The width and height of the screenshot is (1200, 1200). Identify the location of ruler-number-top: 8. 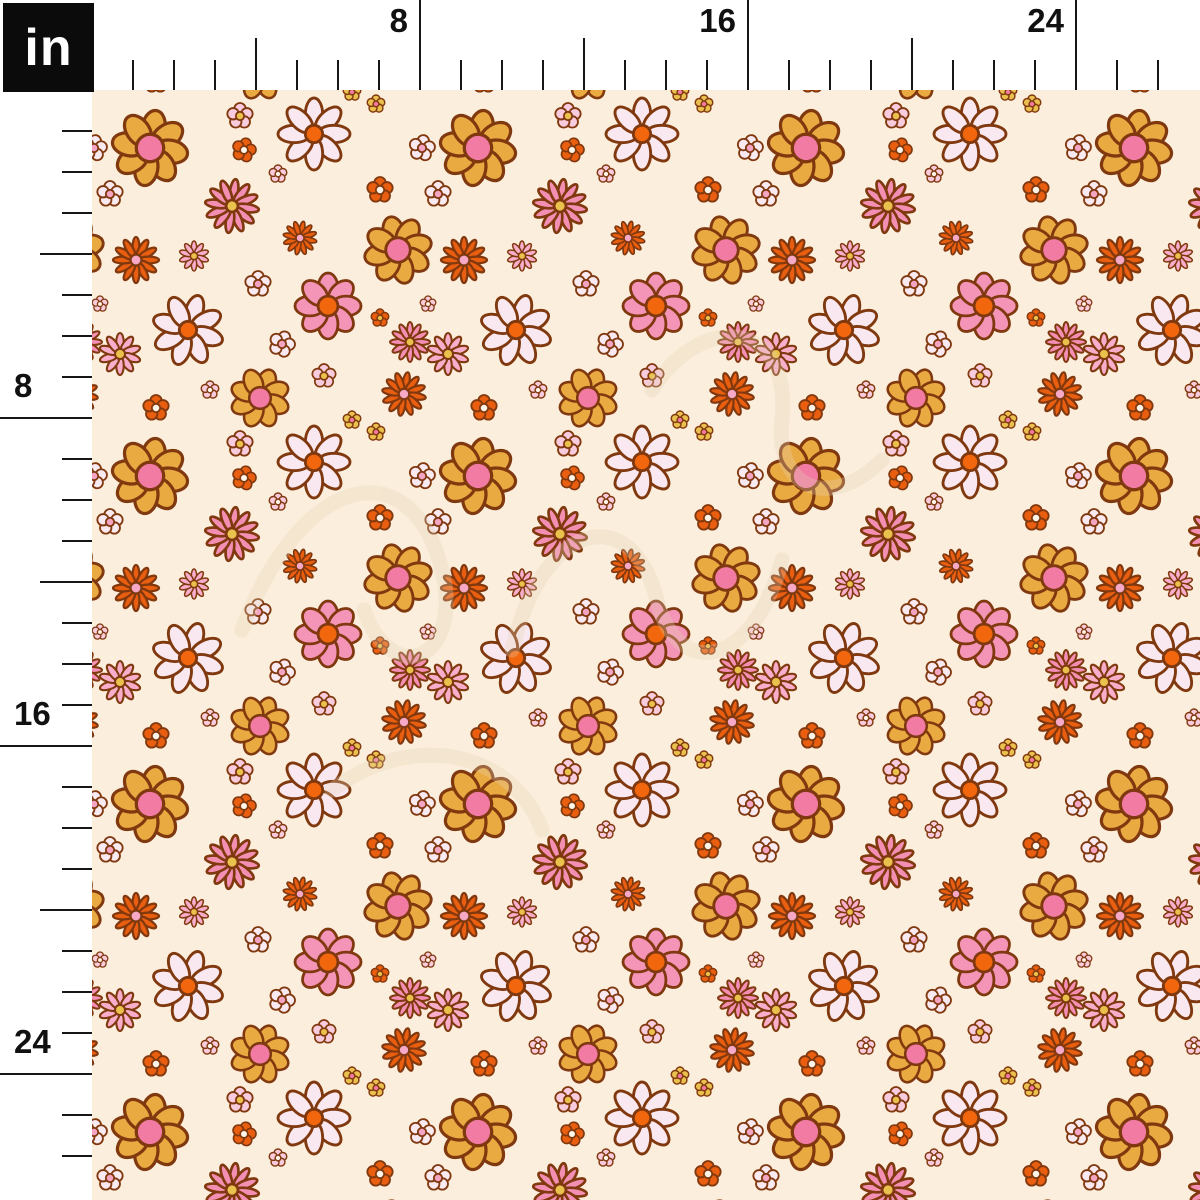
(398, 20).